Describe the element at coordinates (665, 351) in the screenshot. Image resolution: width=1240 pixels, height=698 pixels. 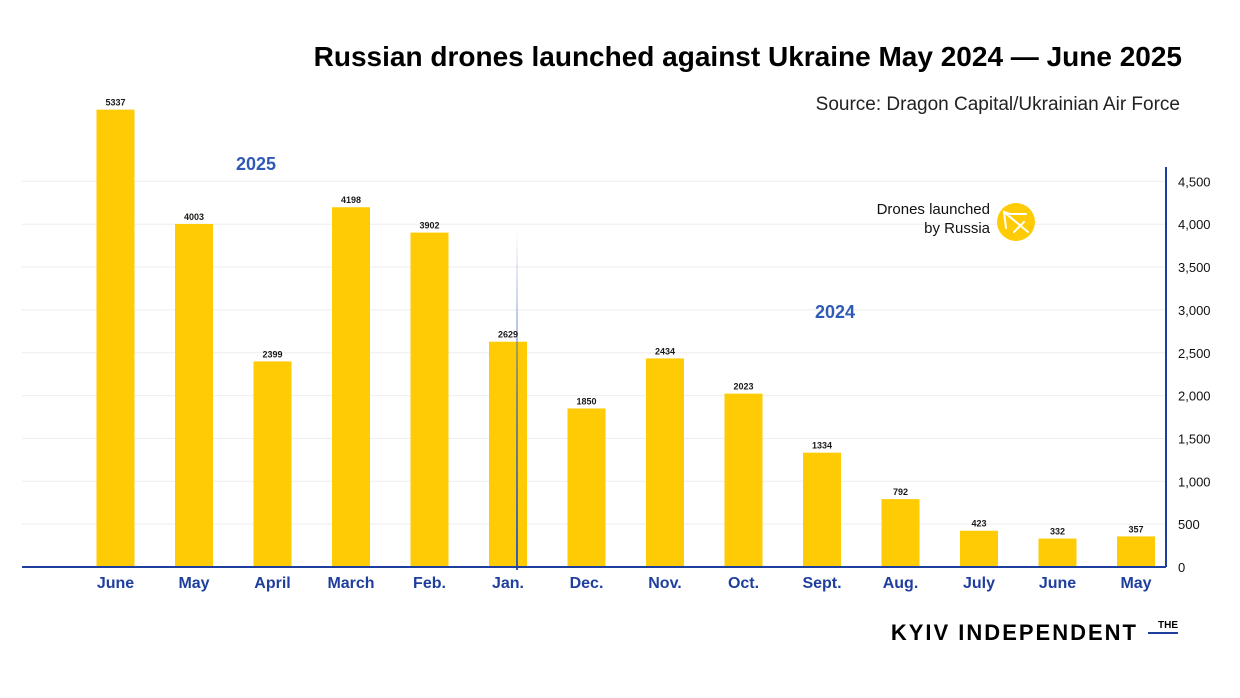
I see `bar-value-label: 2434` at that location.